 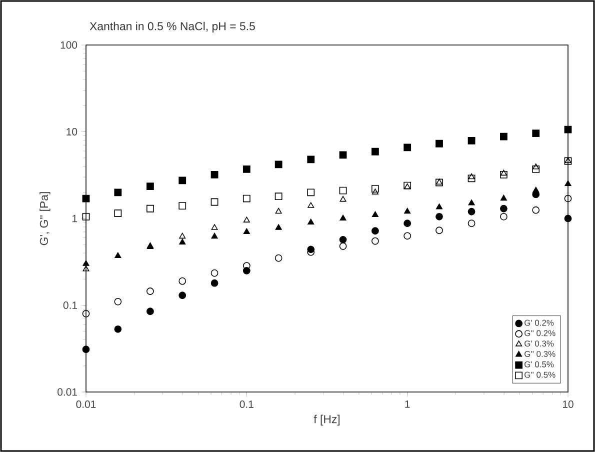 I want to click on y-axis-title: G', G'' [Pa], so click(x=45, y=219).